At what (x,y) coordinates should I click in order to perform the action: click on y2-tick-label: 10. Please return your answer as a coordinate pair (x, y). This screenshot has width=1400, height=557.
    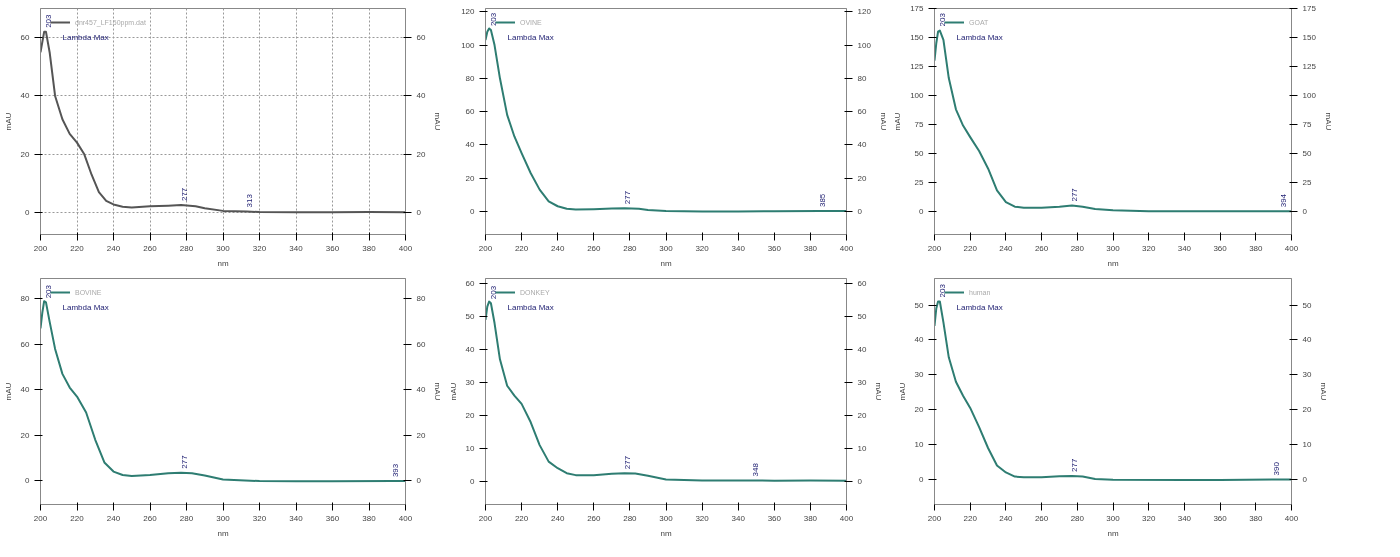
    Looking at the image, I should click on (862, 448).